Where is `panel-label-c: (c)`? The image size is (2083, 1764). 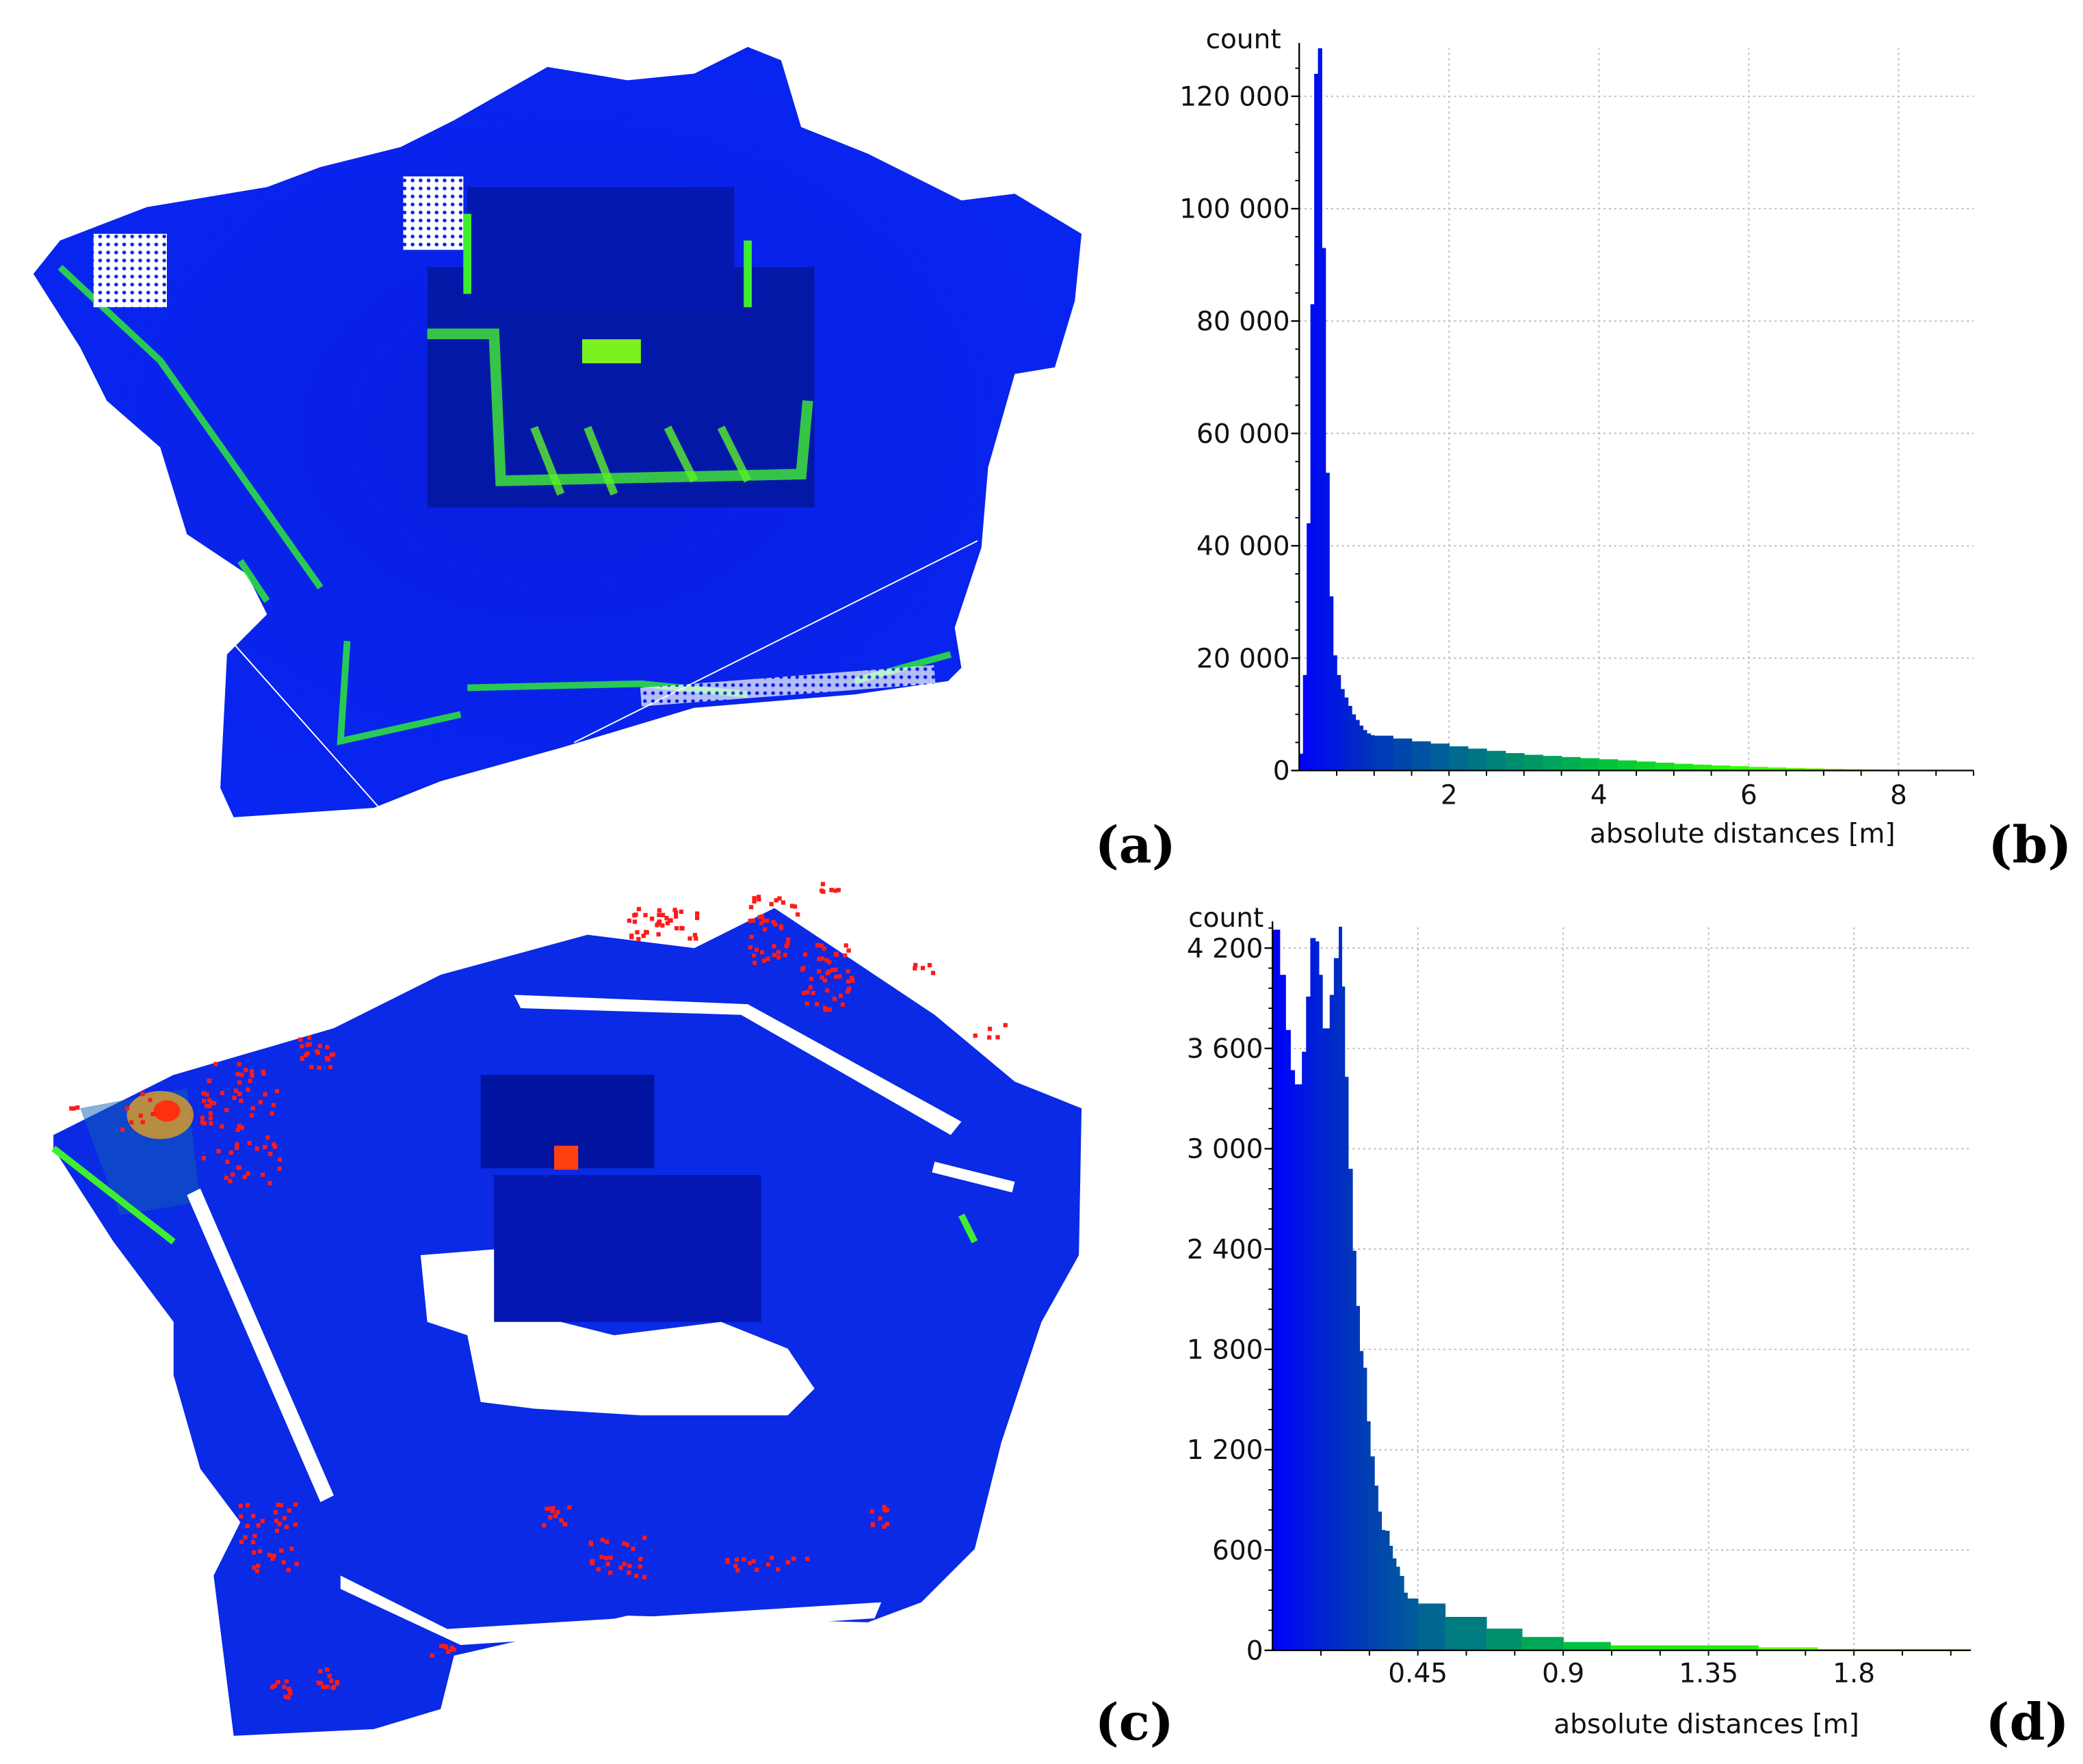 panel-label-c: (c) is located at coordinates (1134, 1722).